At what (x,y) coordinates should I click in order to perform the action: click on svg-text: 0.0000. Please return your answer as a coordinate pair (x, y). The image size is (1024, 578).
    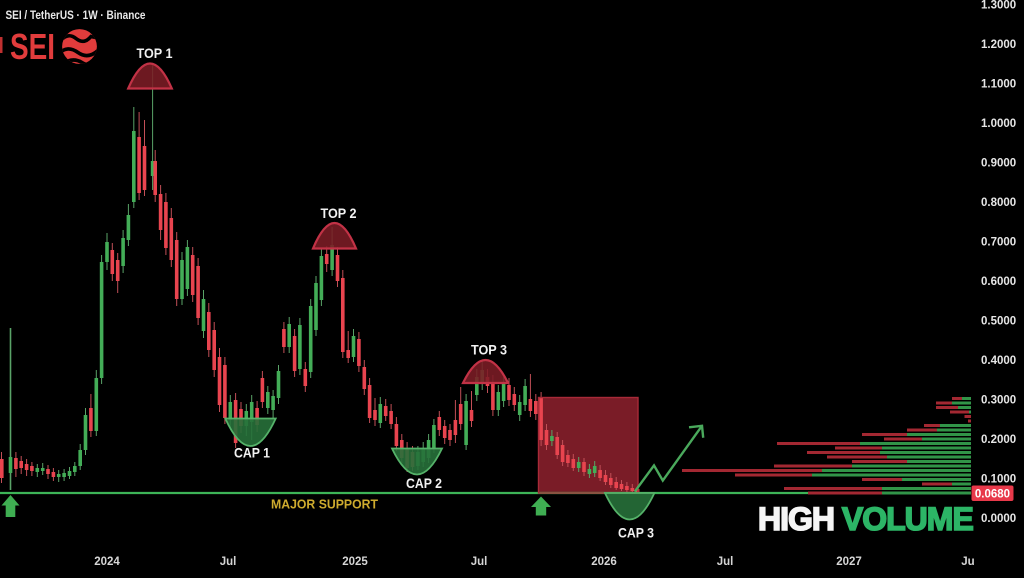
    Looking at the image, I should click on (998, 519).